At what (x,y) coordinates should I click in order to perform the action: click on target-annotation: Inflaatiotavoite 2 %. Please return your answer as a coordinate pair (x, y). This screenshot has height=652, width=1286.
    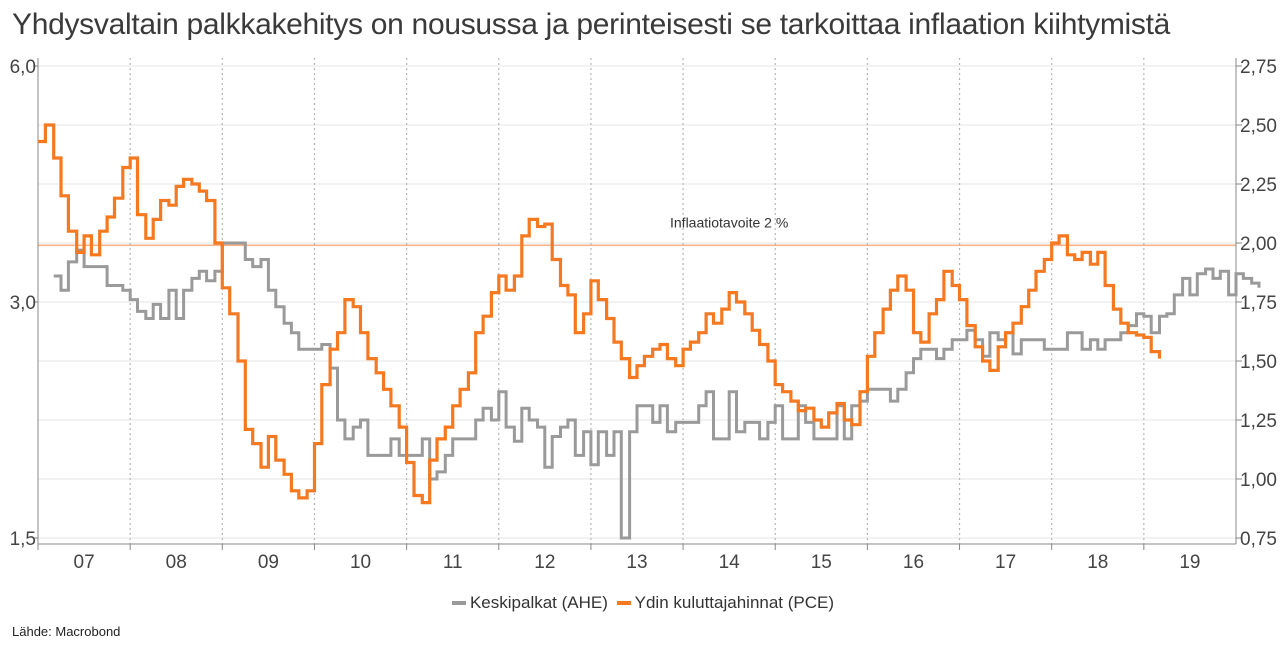
    Looking at the image, I should click on (729, 222).